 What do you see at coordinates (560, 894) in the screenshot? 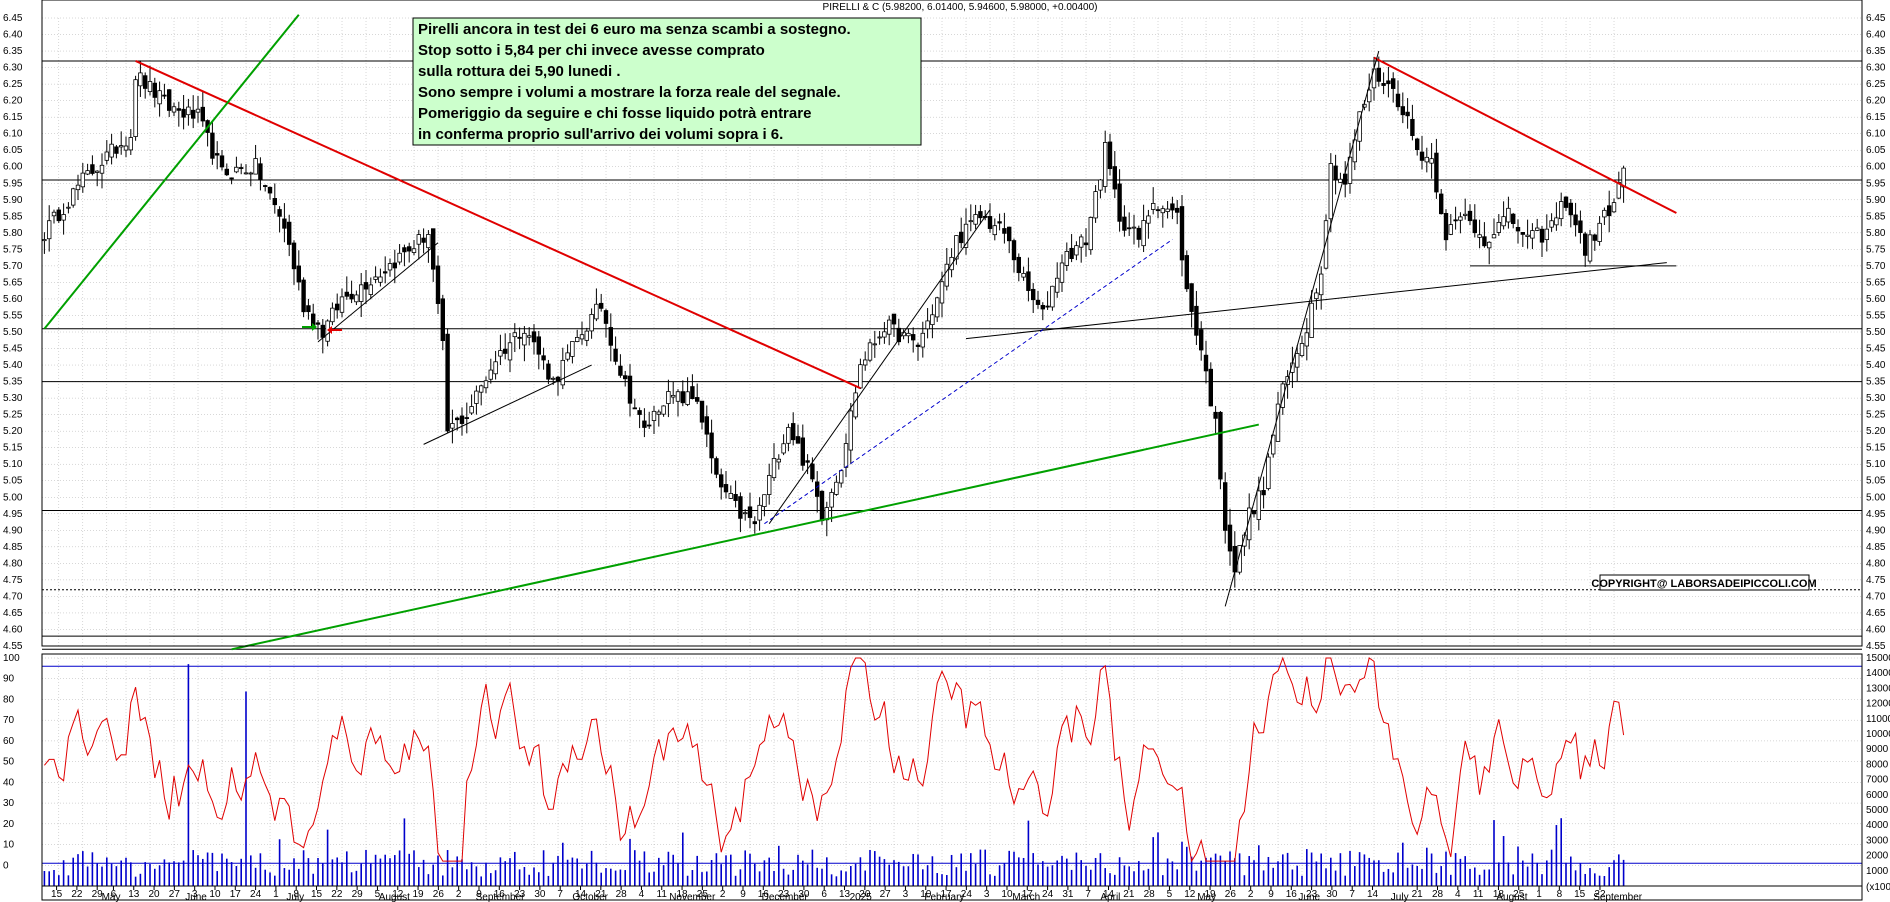
I see `date-tick-label: 7` at bounding box center [560, 894].